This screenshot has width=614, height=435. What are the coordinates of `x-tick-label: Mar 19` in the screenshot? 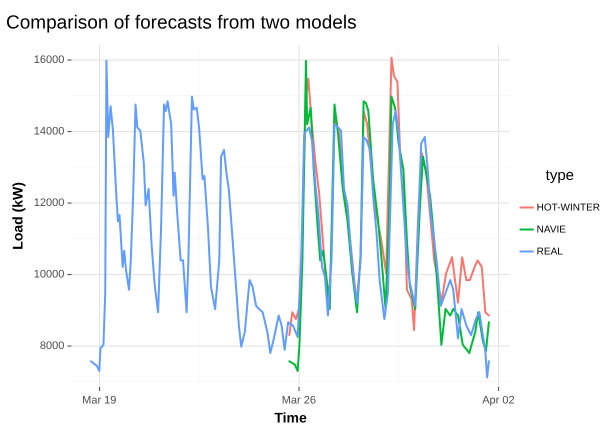 It's located at (99, 400).